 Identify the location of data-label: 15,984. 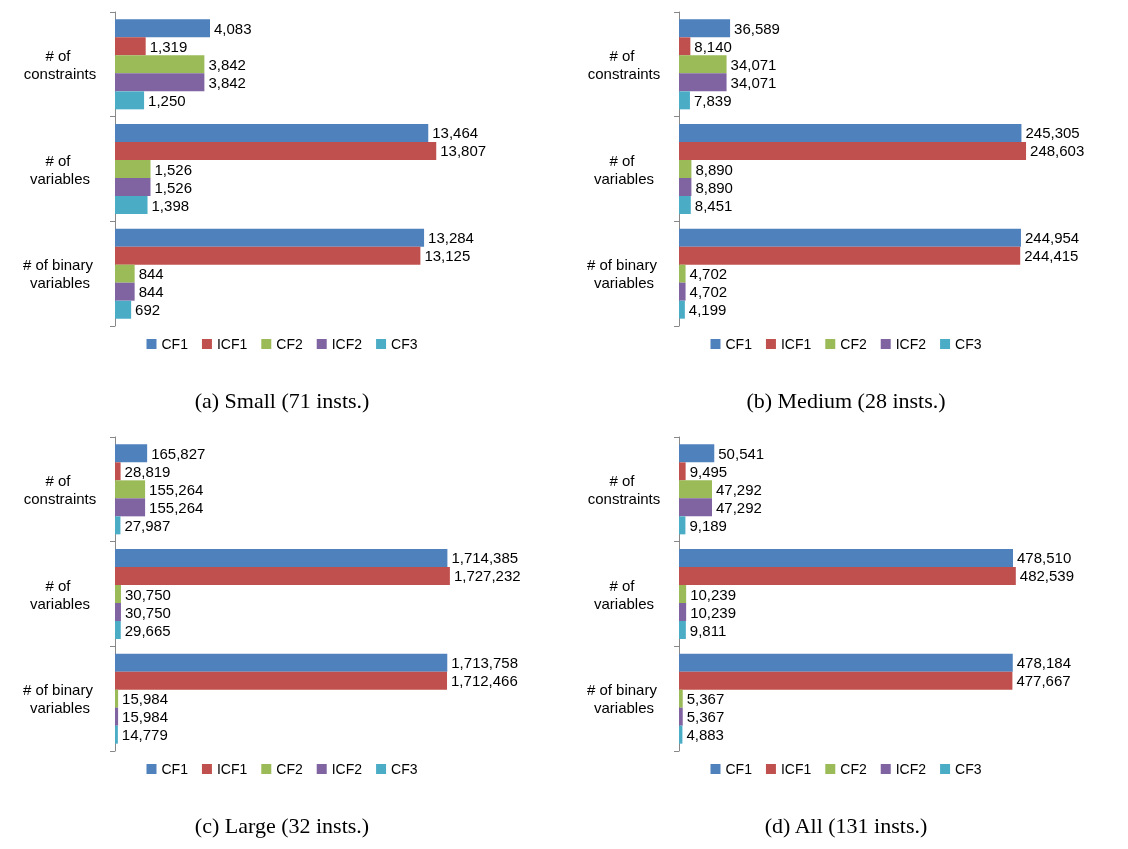
(145, 699).